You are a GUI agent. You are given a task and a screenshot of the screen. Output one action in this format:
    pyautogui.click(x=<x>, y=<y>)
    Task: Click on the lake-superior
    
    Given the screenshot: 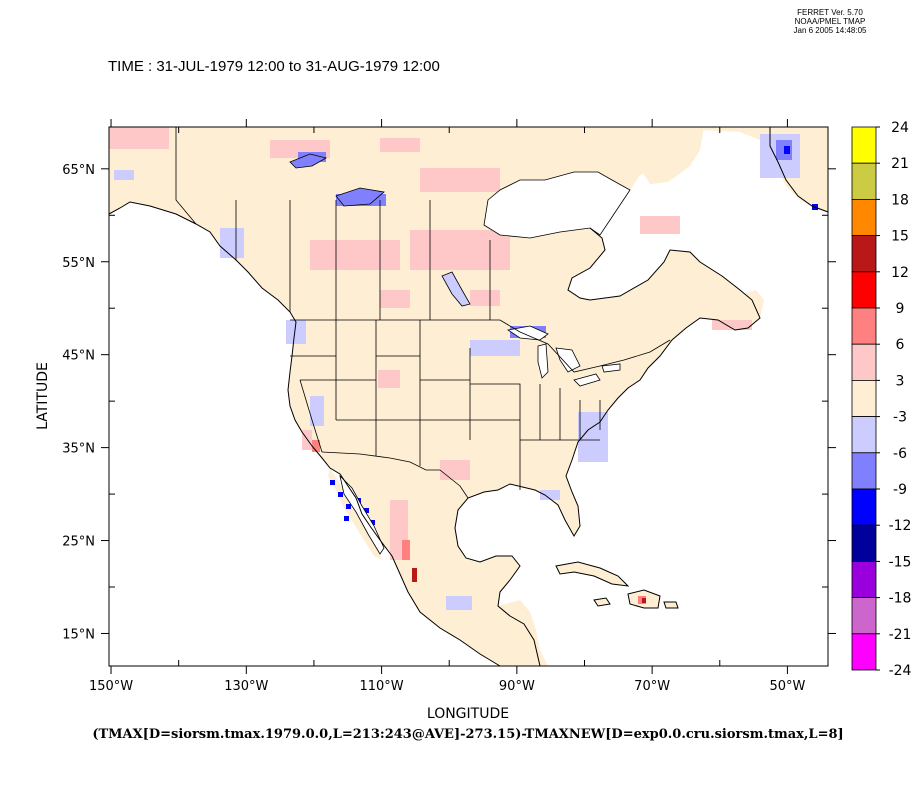 What is the action you would take?
    pyautogui.click(x=527, y=333)
    